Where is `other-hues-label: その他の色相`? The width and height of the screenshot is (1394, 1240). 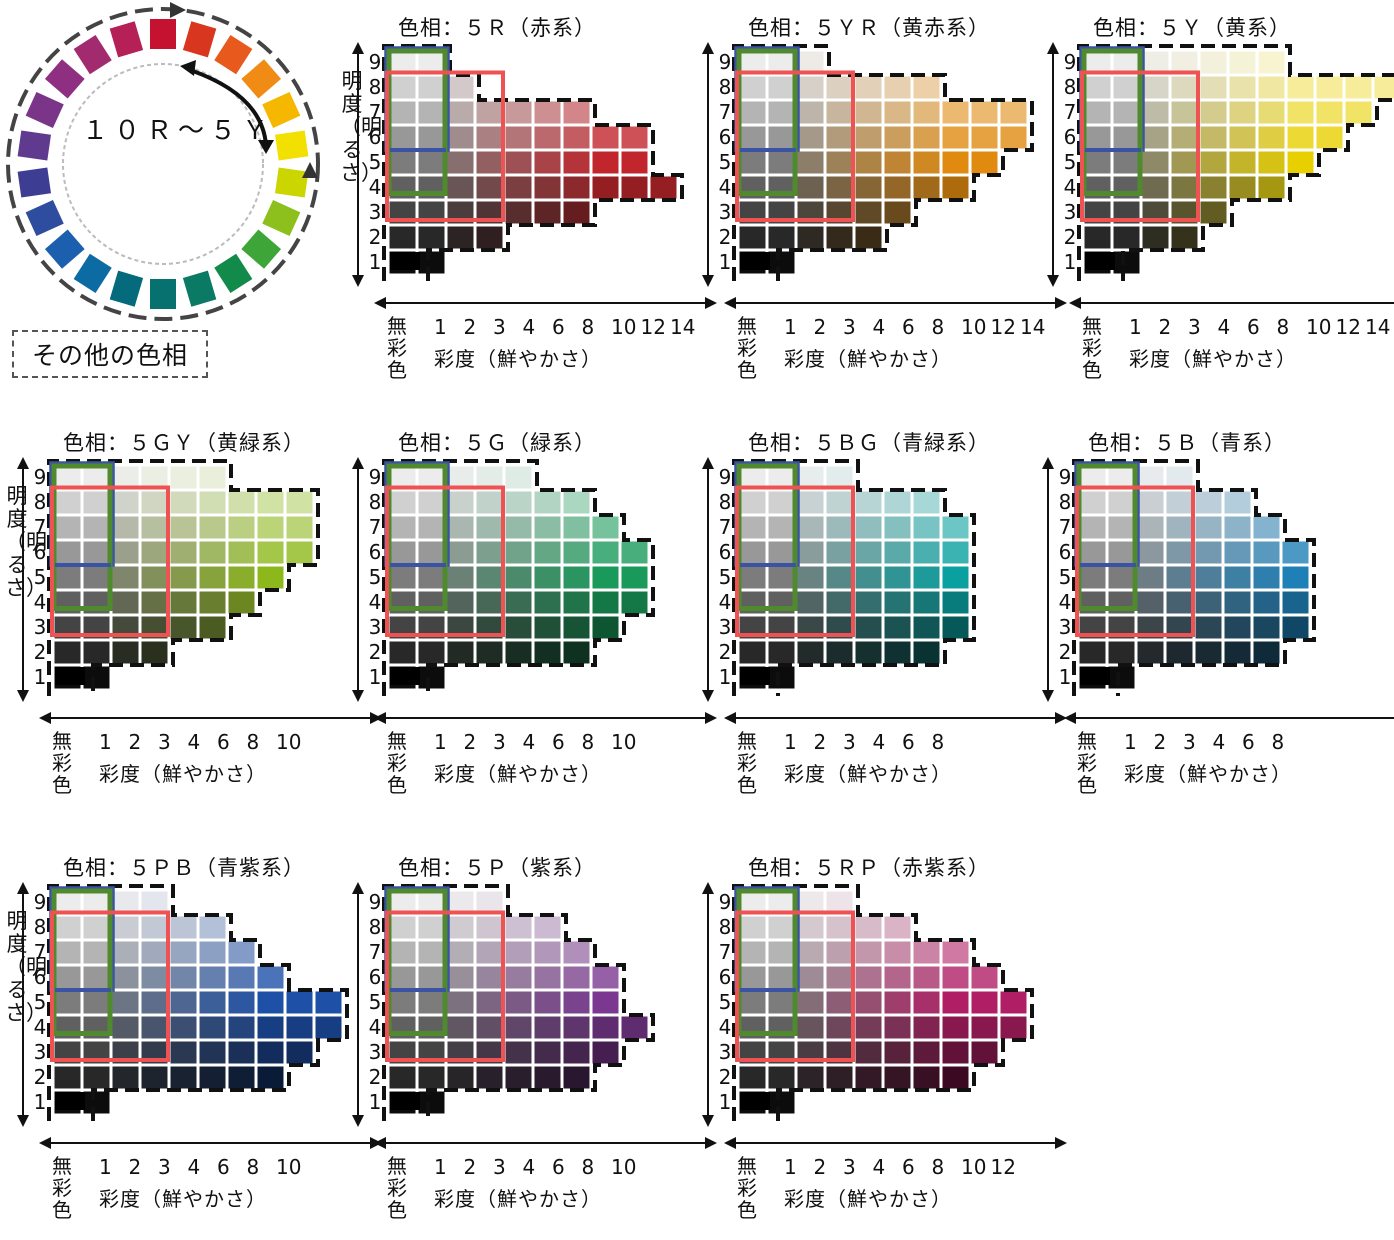
other-hues-label: その他の色相 is located at coordinates (110, 354).